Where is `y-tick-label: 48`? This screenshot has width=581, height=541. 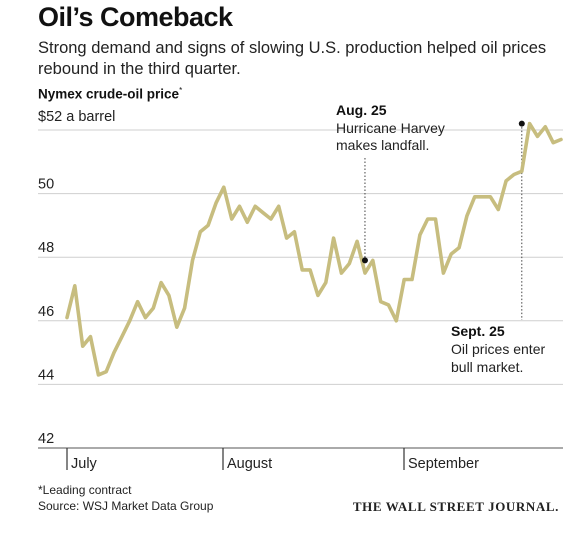 y-tick-label: 48 is located at coordinates (46, 248).